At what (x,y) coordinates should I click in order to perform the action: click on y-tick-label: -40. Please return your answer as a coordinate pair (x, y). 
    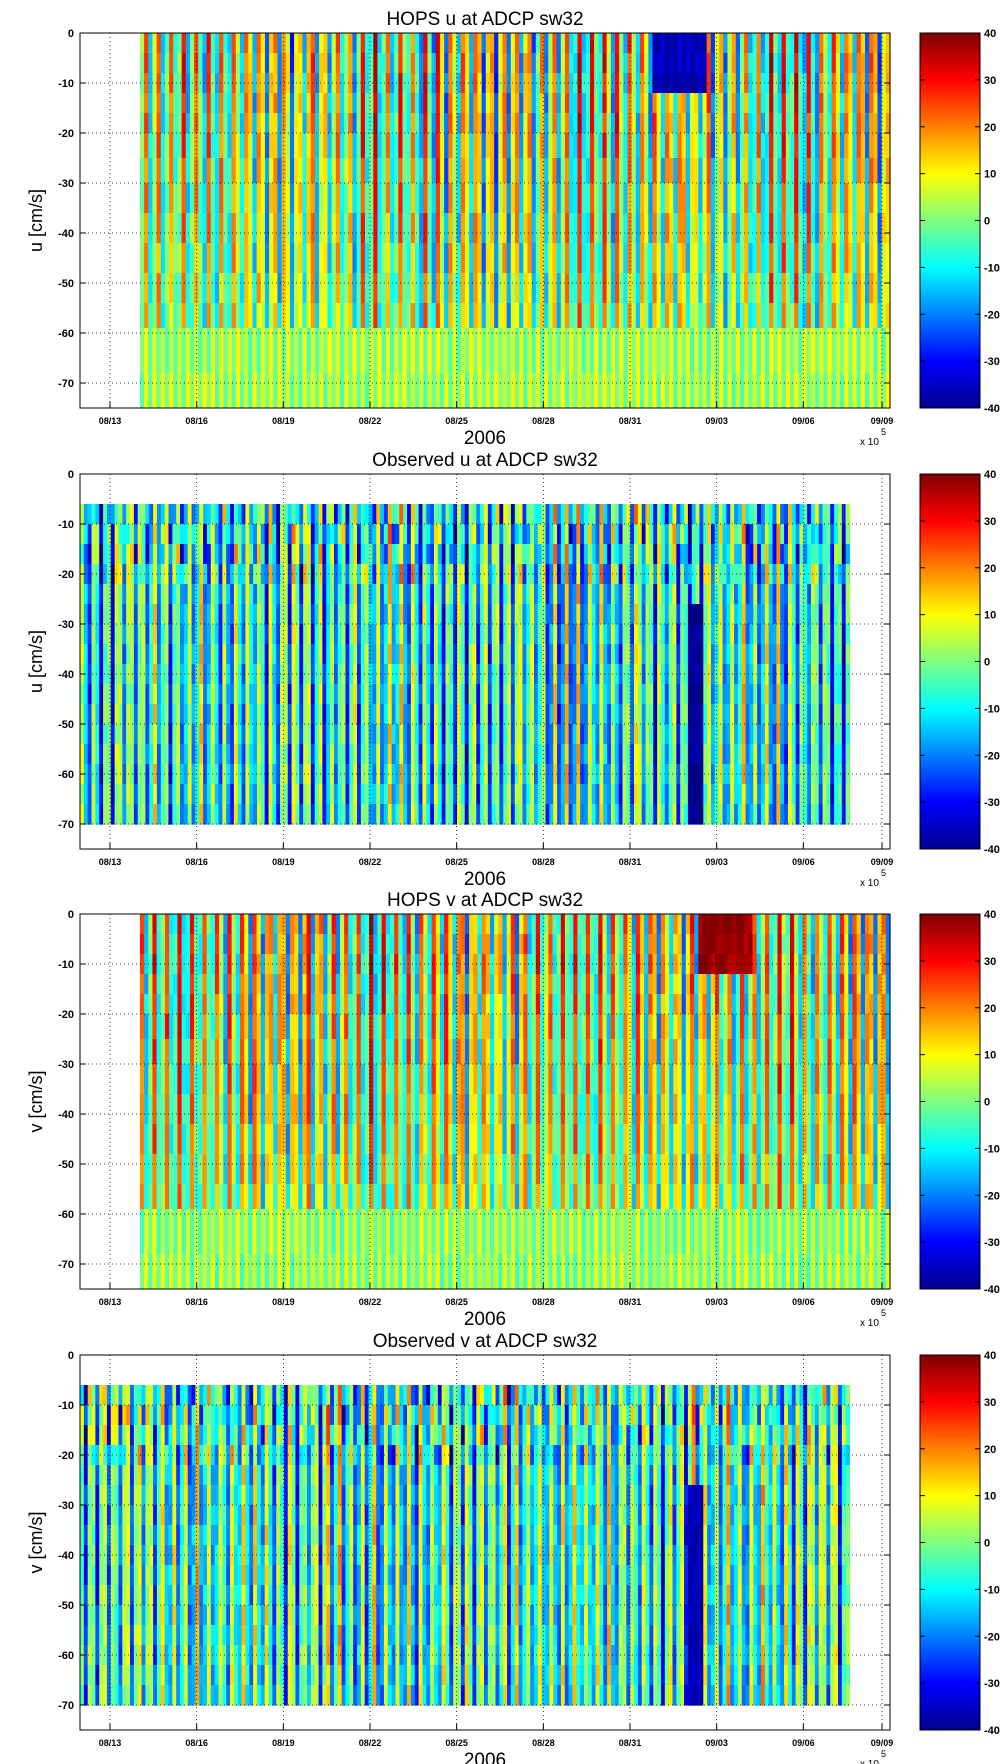
    Looking at the image, I should click on (66, 234).